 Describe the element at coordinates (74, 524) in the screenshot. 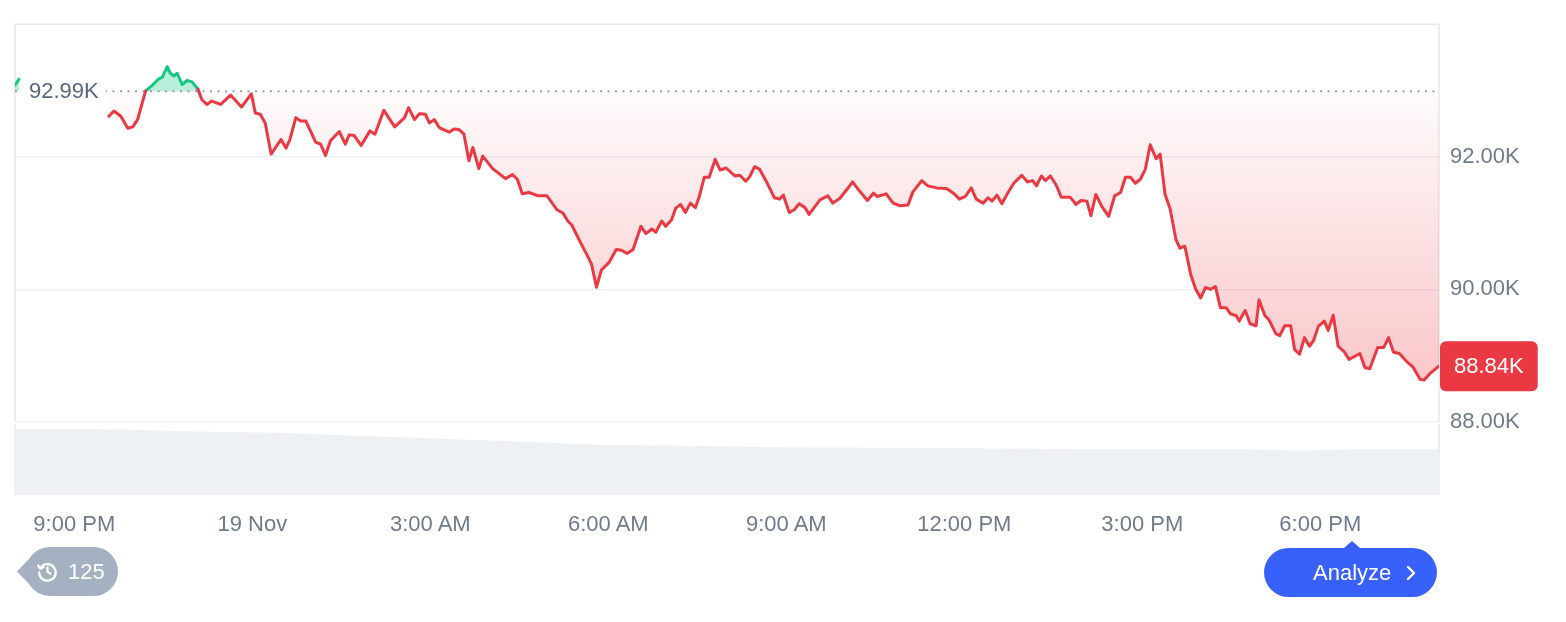

I see `x-tick-label: 9:00 PM` at that location.